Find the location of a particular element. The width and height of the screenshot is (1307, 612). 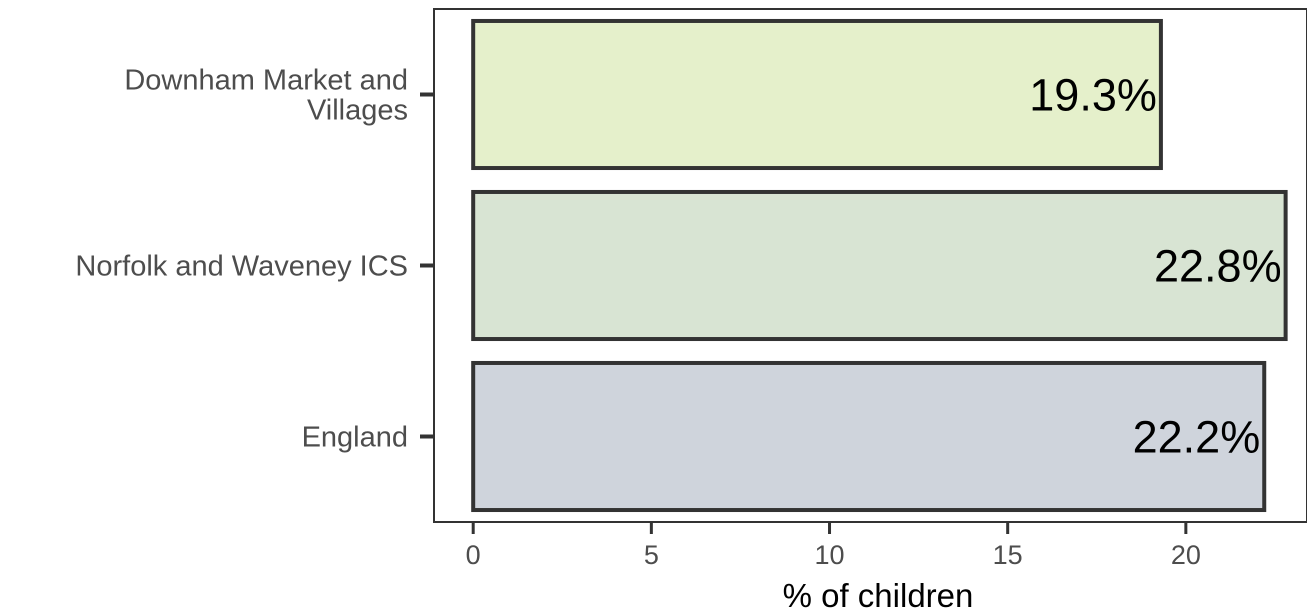

x-tick-label: 15 is located at coordinates (1008, 555).